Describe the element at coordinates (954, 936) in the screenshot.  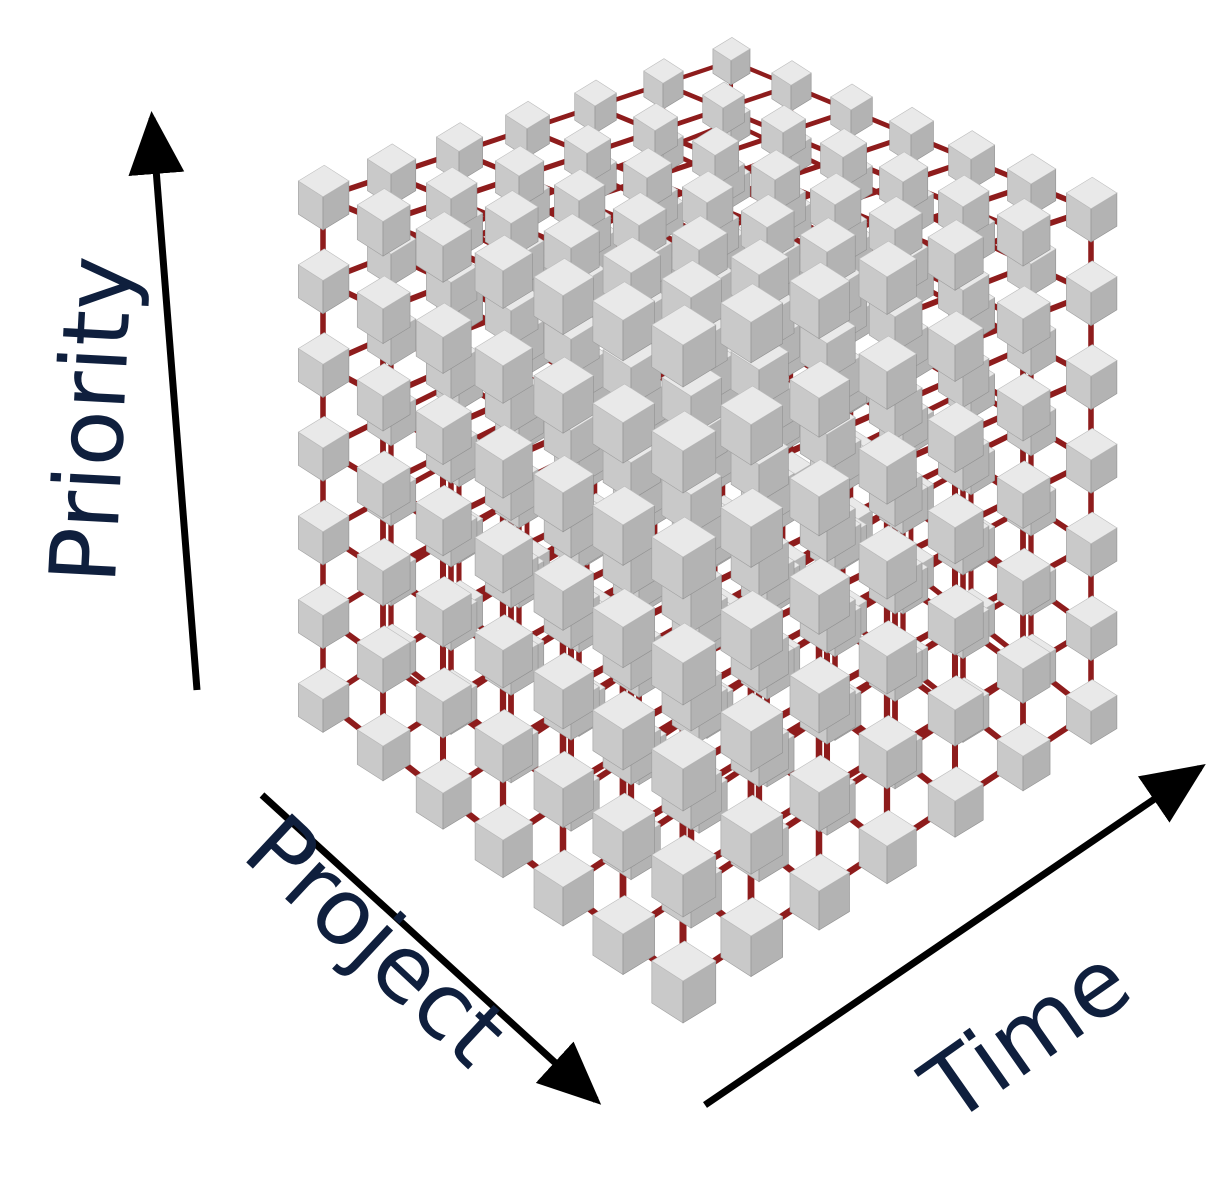
I see `time-arrow` at that location.